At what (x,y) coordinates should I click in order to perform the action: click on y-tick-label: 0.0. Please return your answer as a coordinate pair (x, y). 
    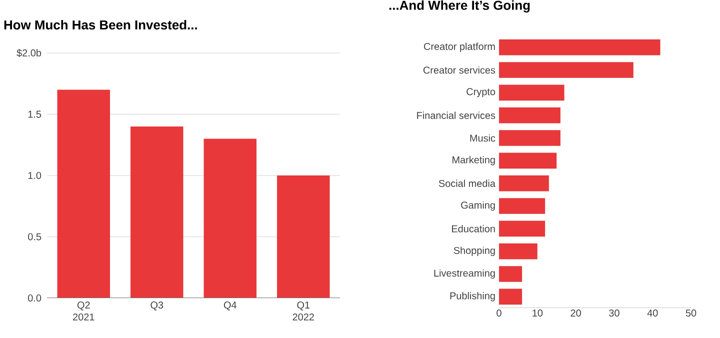
    Looking at the image, I should click on (35, 298).